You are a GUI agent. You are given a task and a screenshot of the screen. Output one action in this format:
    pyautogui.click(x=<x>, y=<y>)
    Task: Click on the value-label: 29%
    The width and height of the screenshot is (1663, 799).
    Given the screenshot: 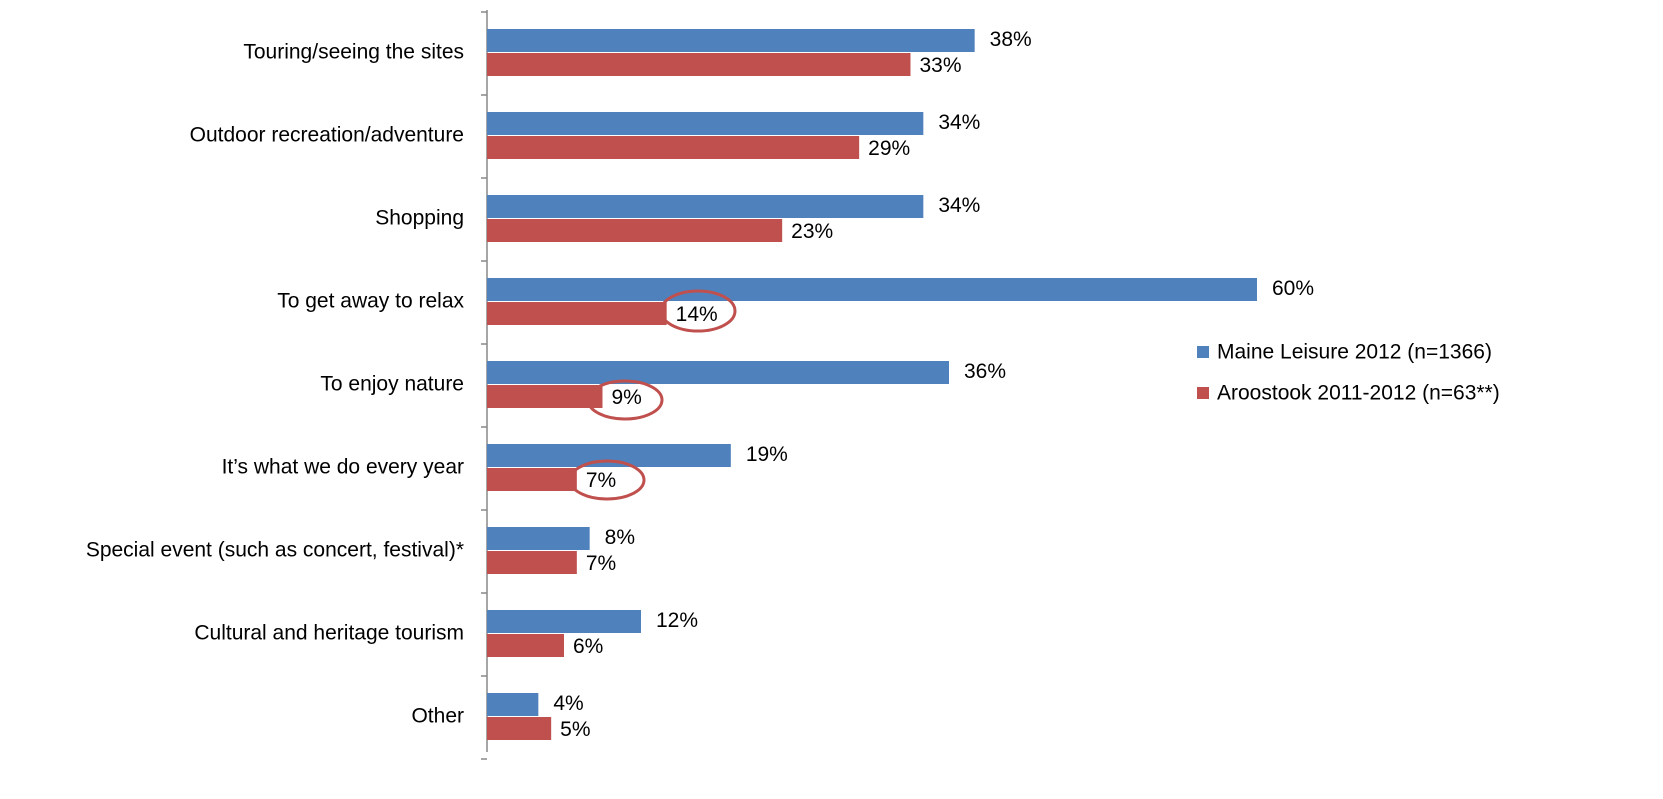 What is the action you would take?
    pyautogui.click(x=889, y=148)
    